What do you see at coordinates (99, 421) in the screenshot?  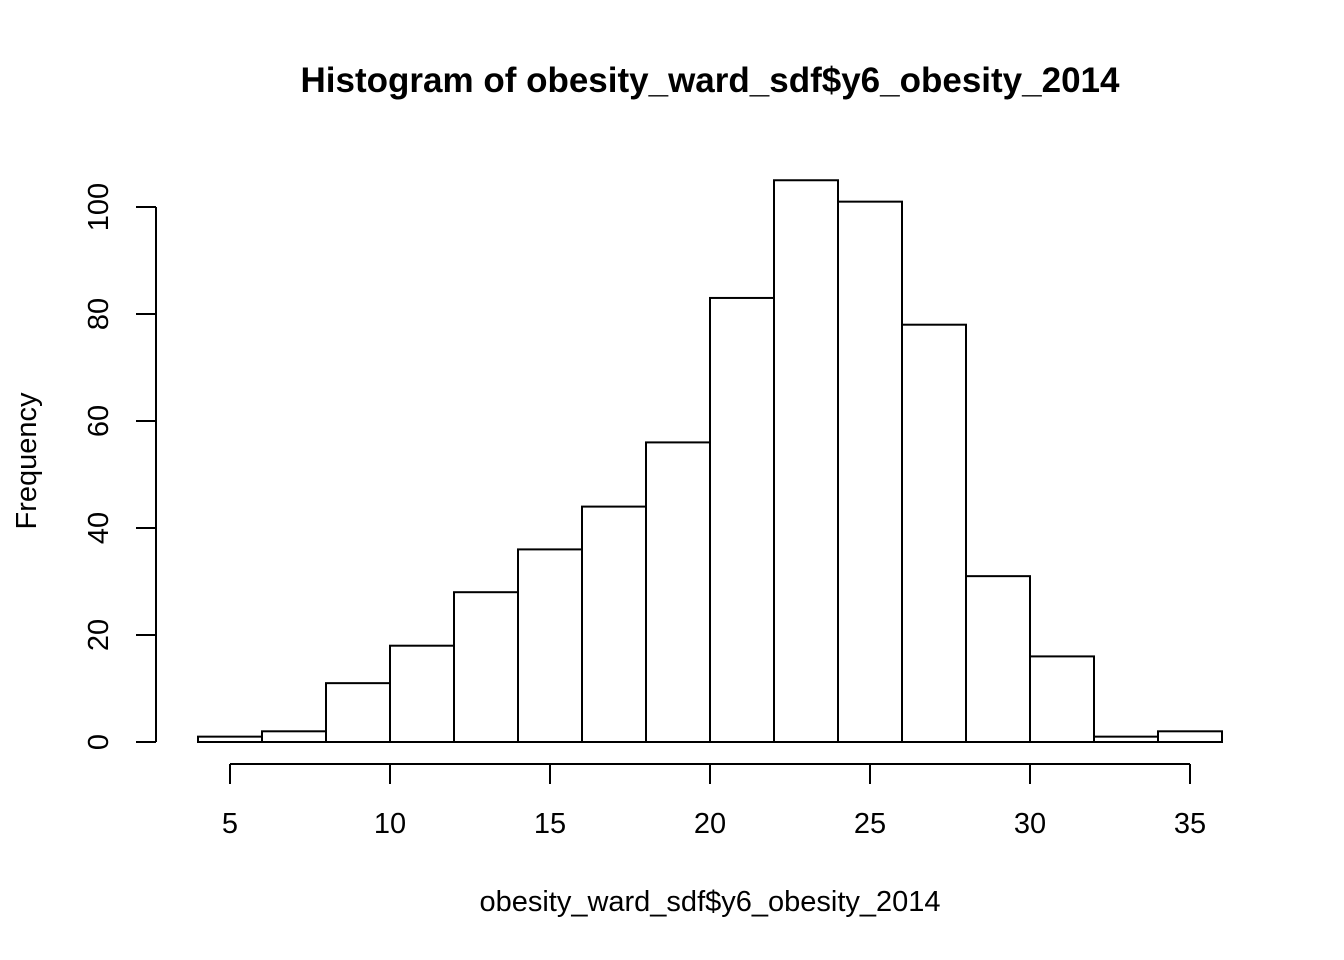 I see `y-tick-label: 60` at bounding box center [99, 421].